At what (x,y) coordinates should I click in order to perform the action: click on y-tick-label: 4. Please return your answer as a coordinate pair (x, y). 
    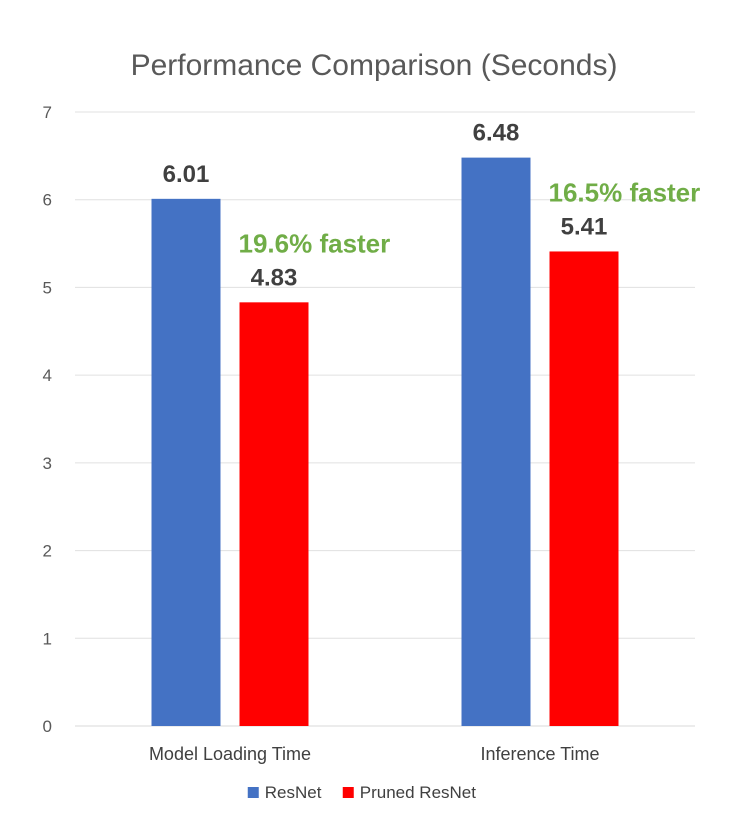
    Looking at the image, I should click on (47, 375).